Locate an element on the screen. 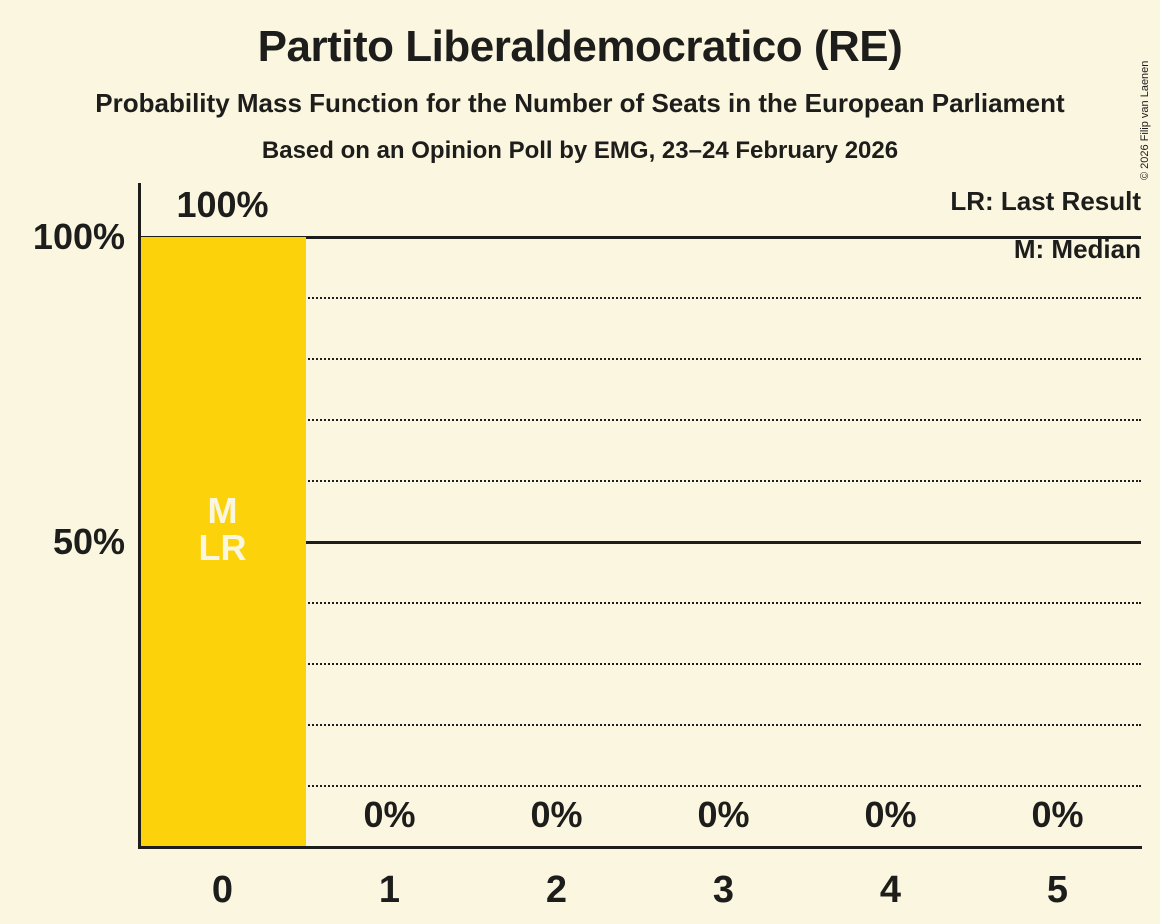  x-axis-line is located at coordinates (640, 847).